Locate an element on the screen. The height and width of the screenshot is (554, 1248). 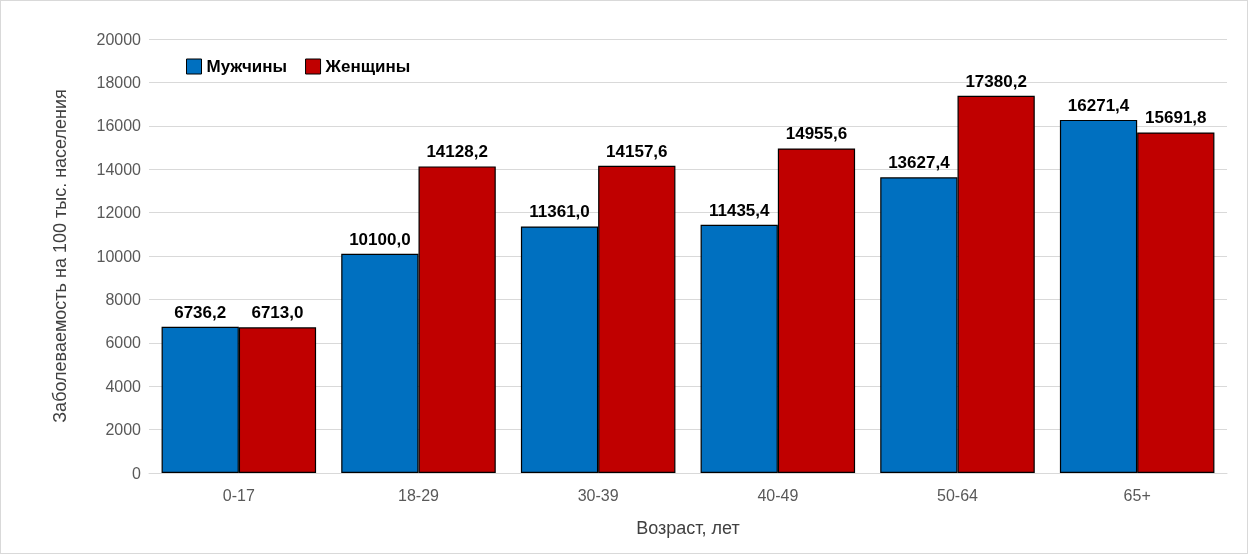
data-label: 15691,8 is located at coordinates (1176, 118).